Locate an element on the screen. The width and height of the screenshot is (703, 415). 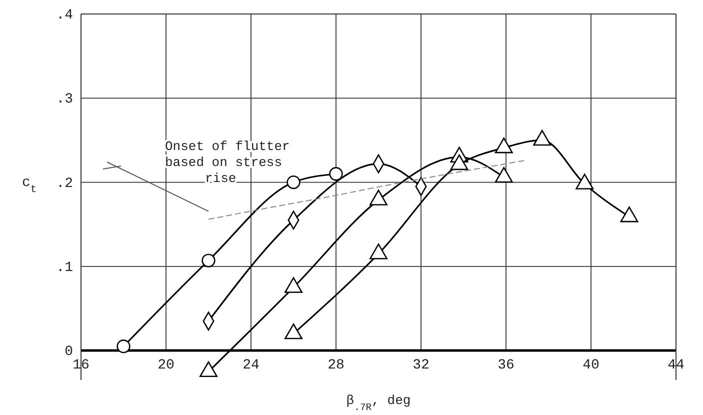
y-axis-title: c$_{t}$ is located at coordinates (29, 185).